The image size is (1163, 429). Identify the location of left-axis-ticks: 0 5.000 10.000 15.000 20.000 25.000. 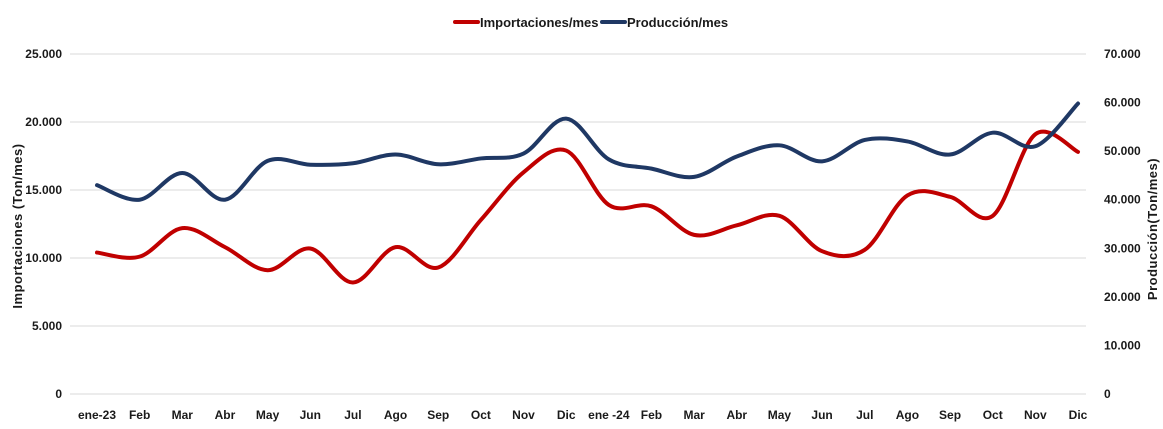
(43, 224).